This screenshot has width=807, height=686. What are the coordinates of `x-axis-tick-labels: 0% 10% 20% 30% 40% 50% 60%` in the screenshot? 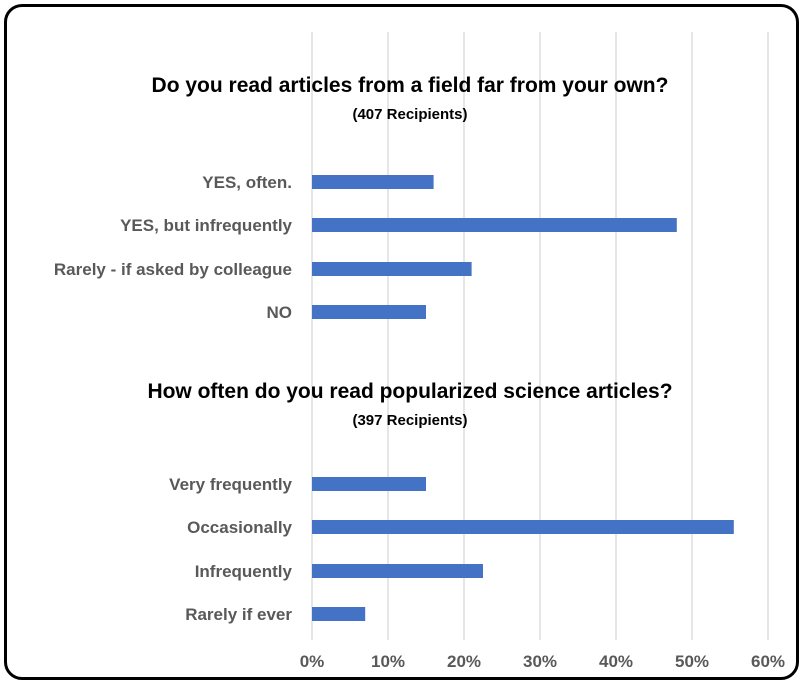 It's located at (542, 661).